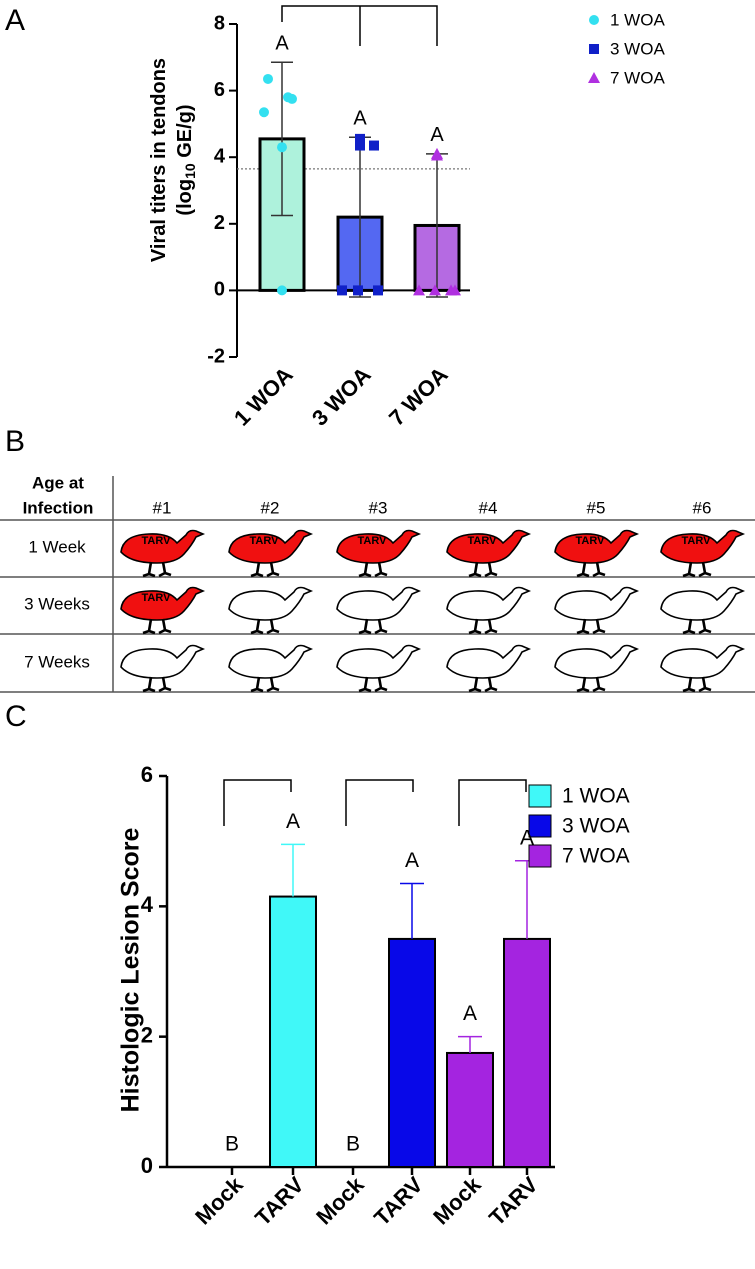  I want to click on column-header: #6, so click(702, 507).